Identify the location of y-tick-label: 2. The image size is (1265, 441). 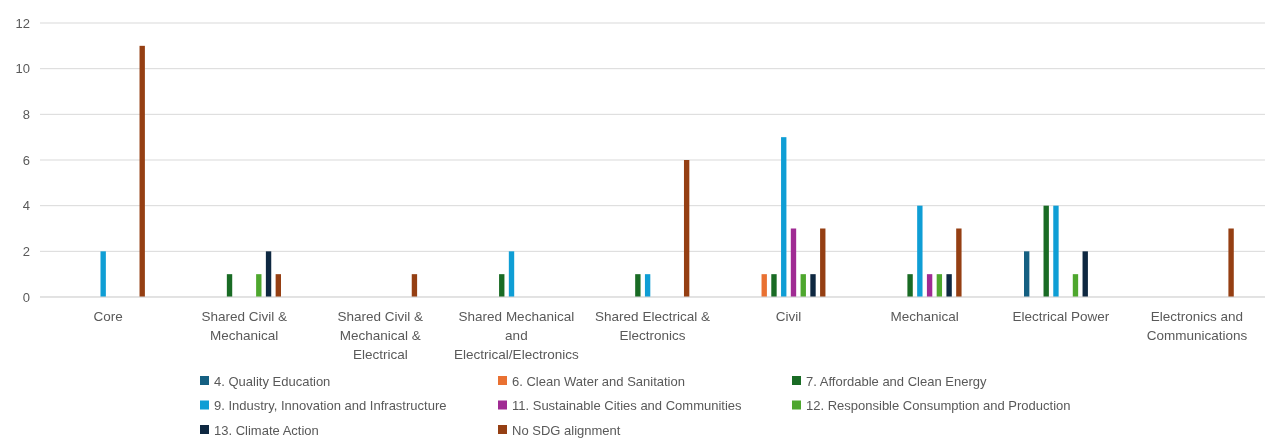
(26, 251).